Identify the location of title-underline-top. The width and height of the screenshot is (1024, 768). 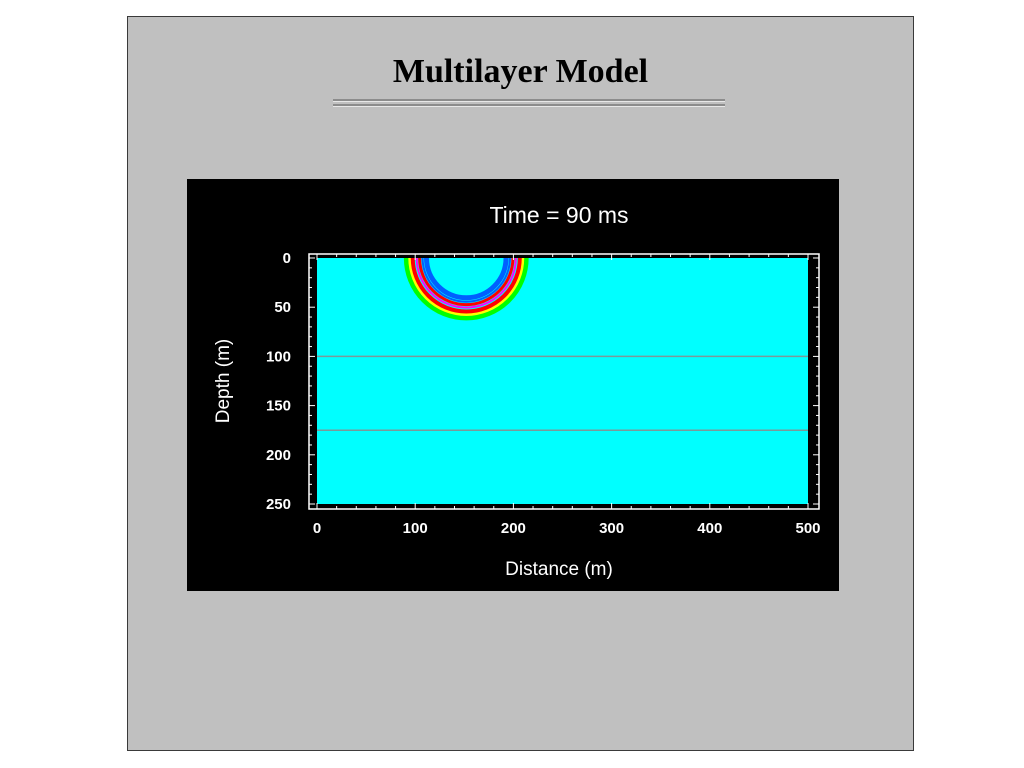
(529, 100).